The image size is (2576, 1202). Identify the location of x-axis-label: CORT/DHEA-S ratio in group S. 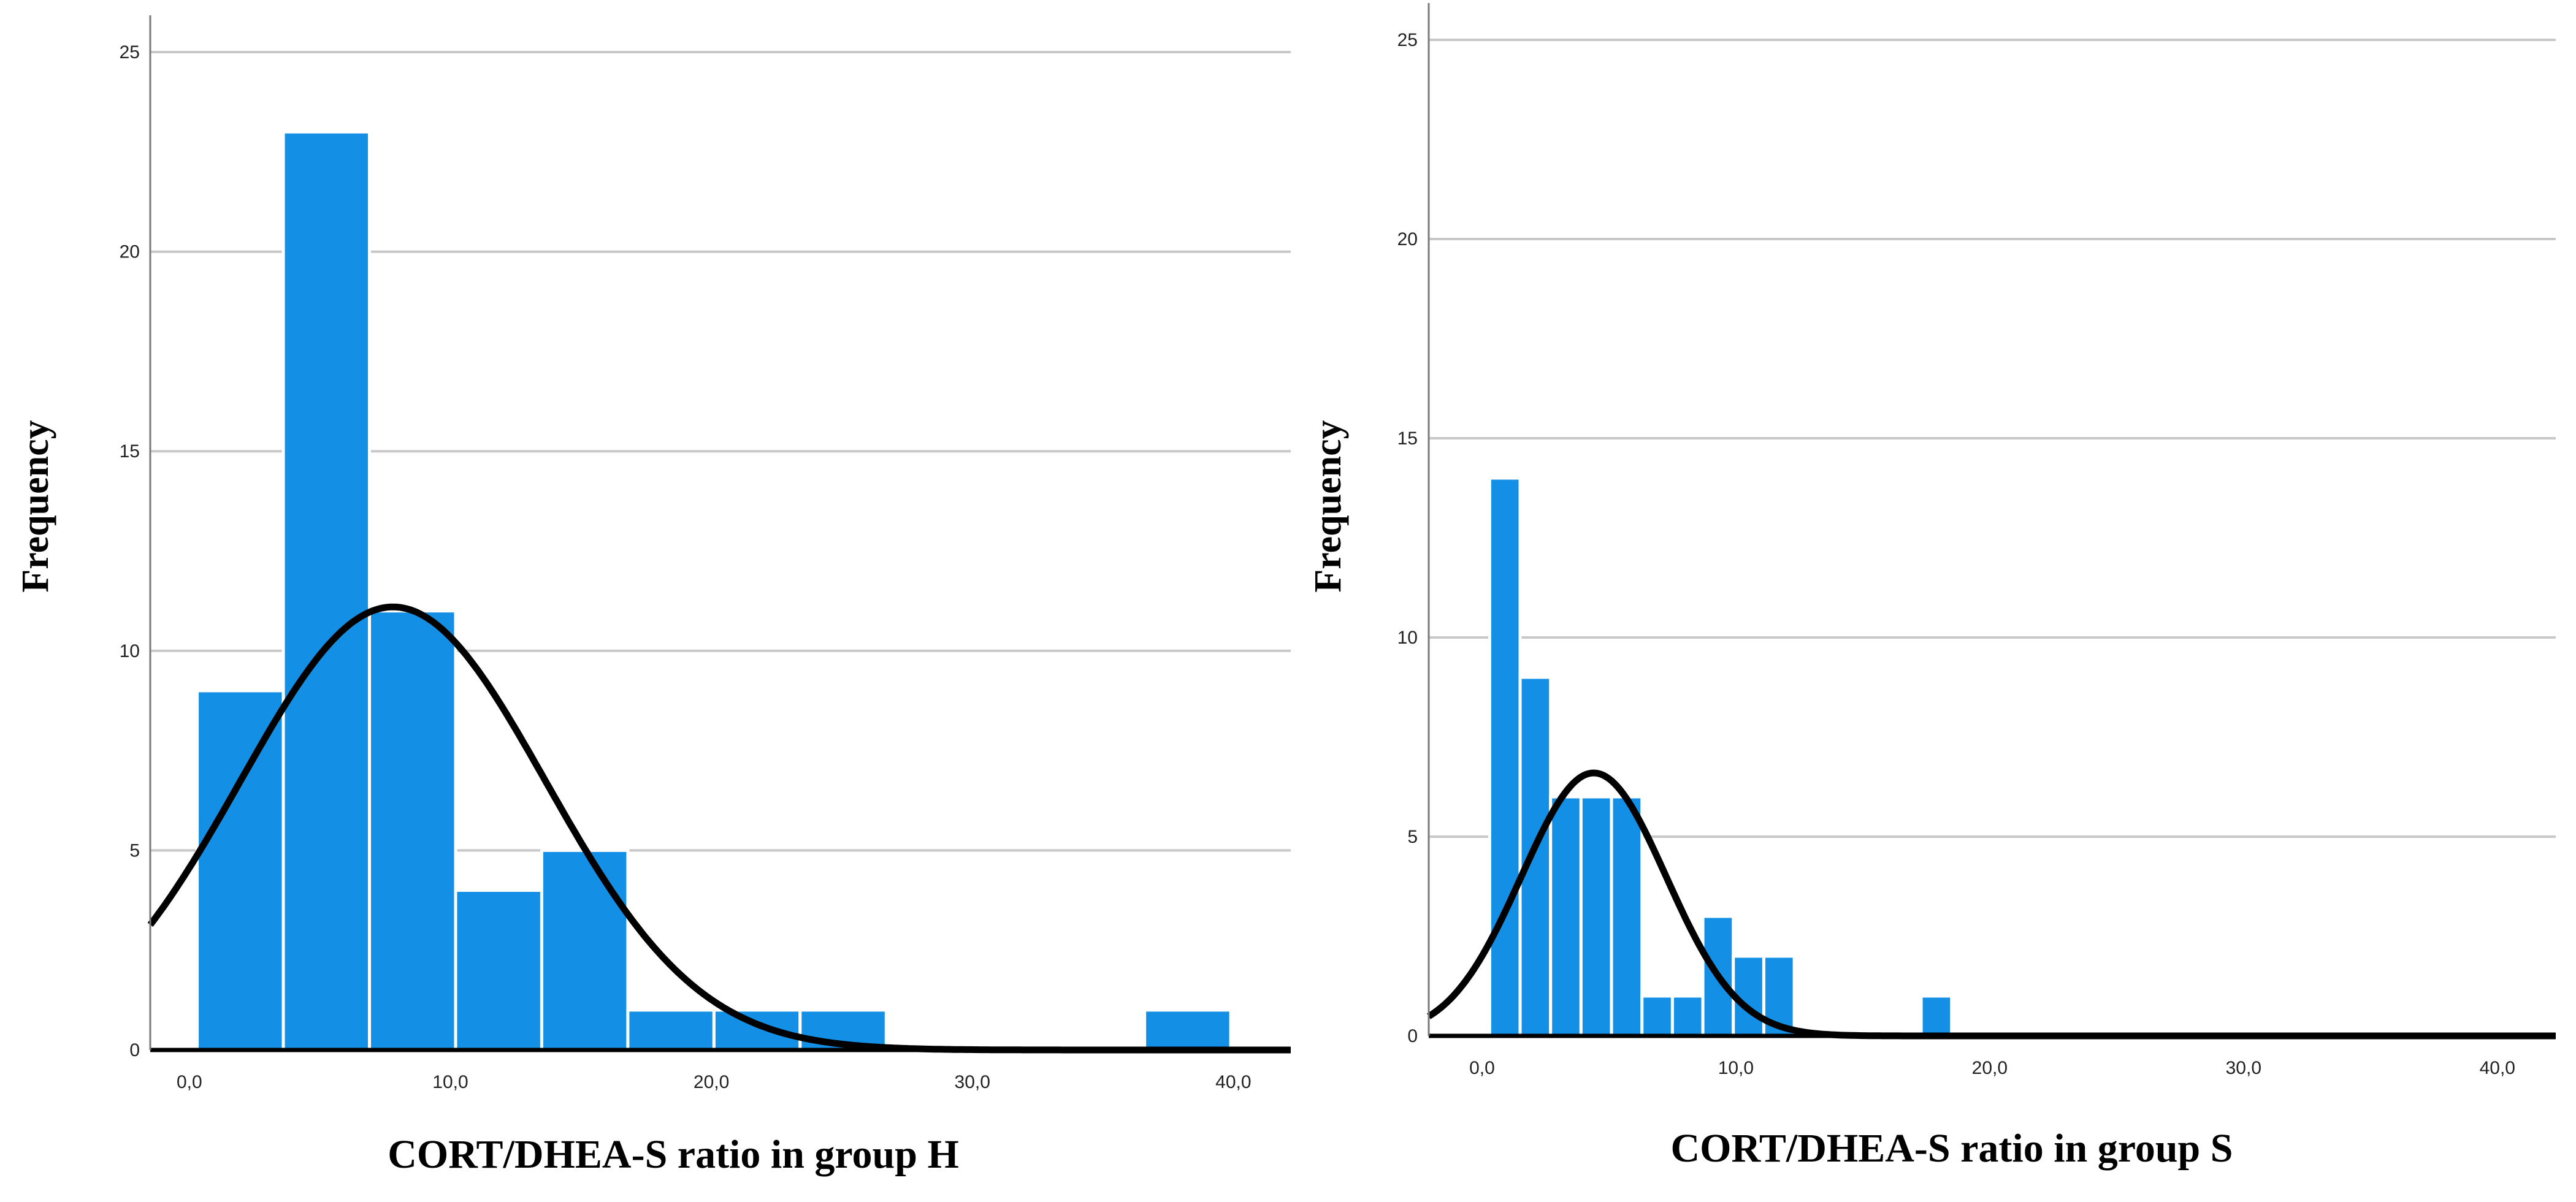
(1952, 1149).